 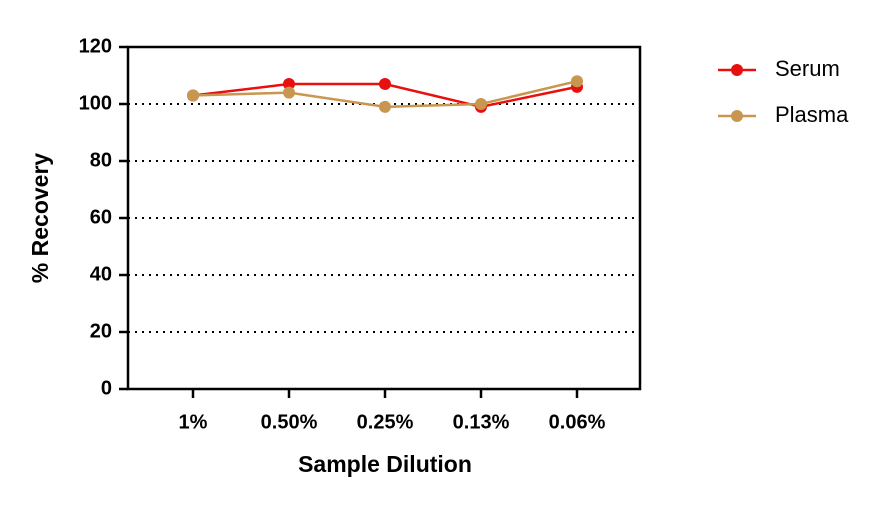 What do you see at coordinates (193, 422) in the screenshot?
I see `x-tick-label: 1%` at bounding box center [193, 422].